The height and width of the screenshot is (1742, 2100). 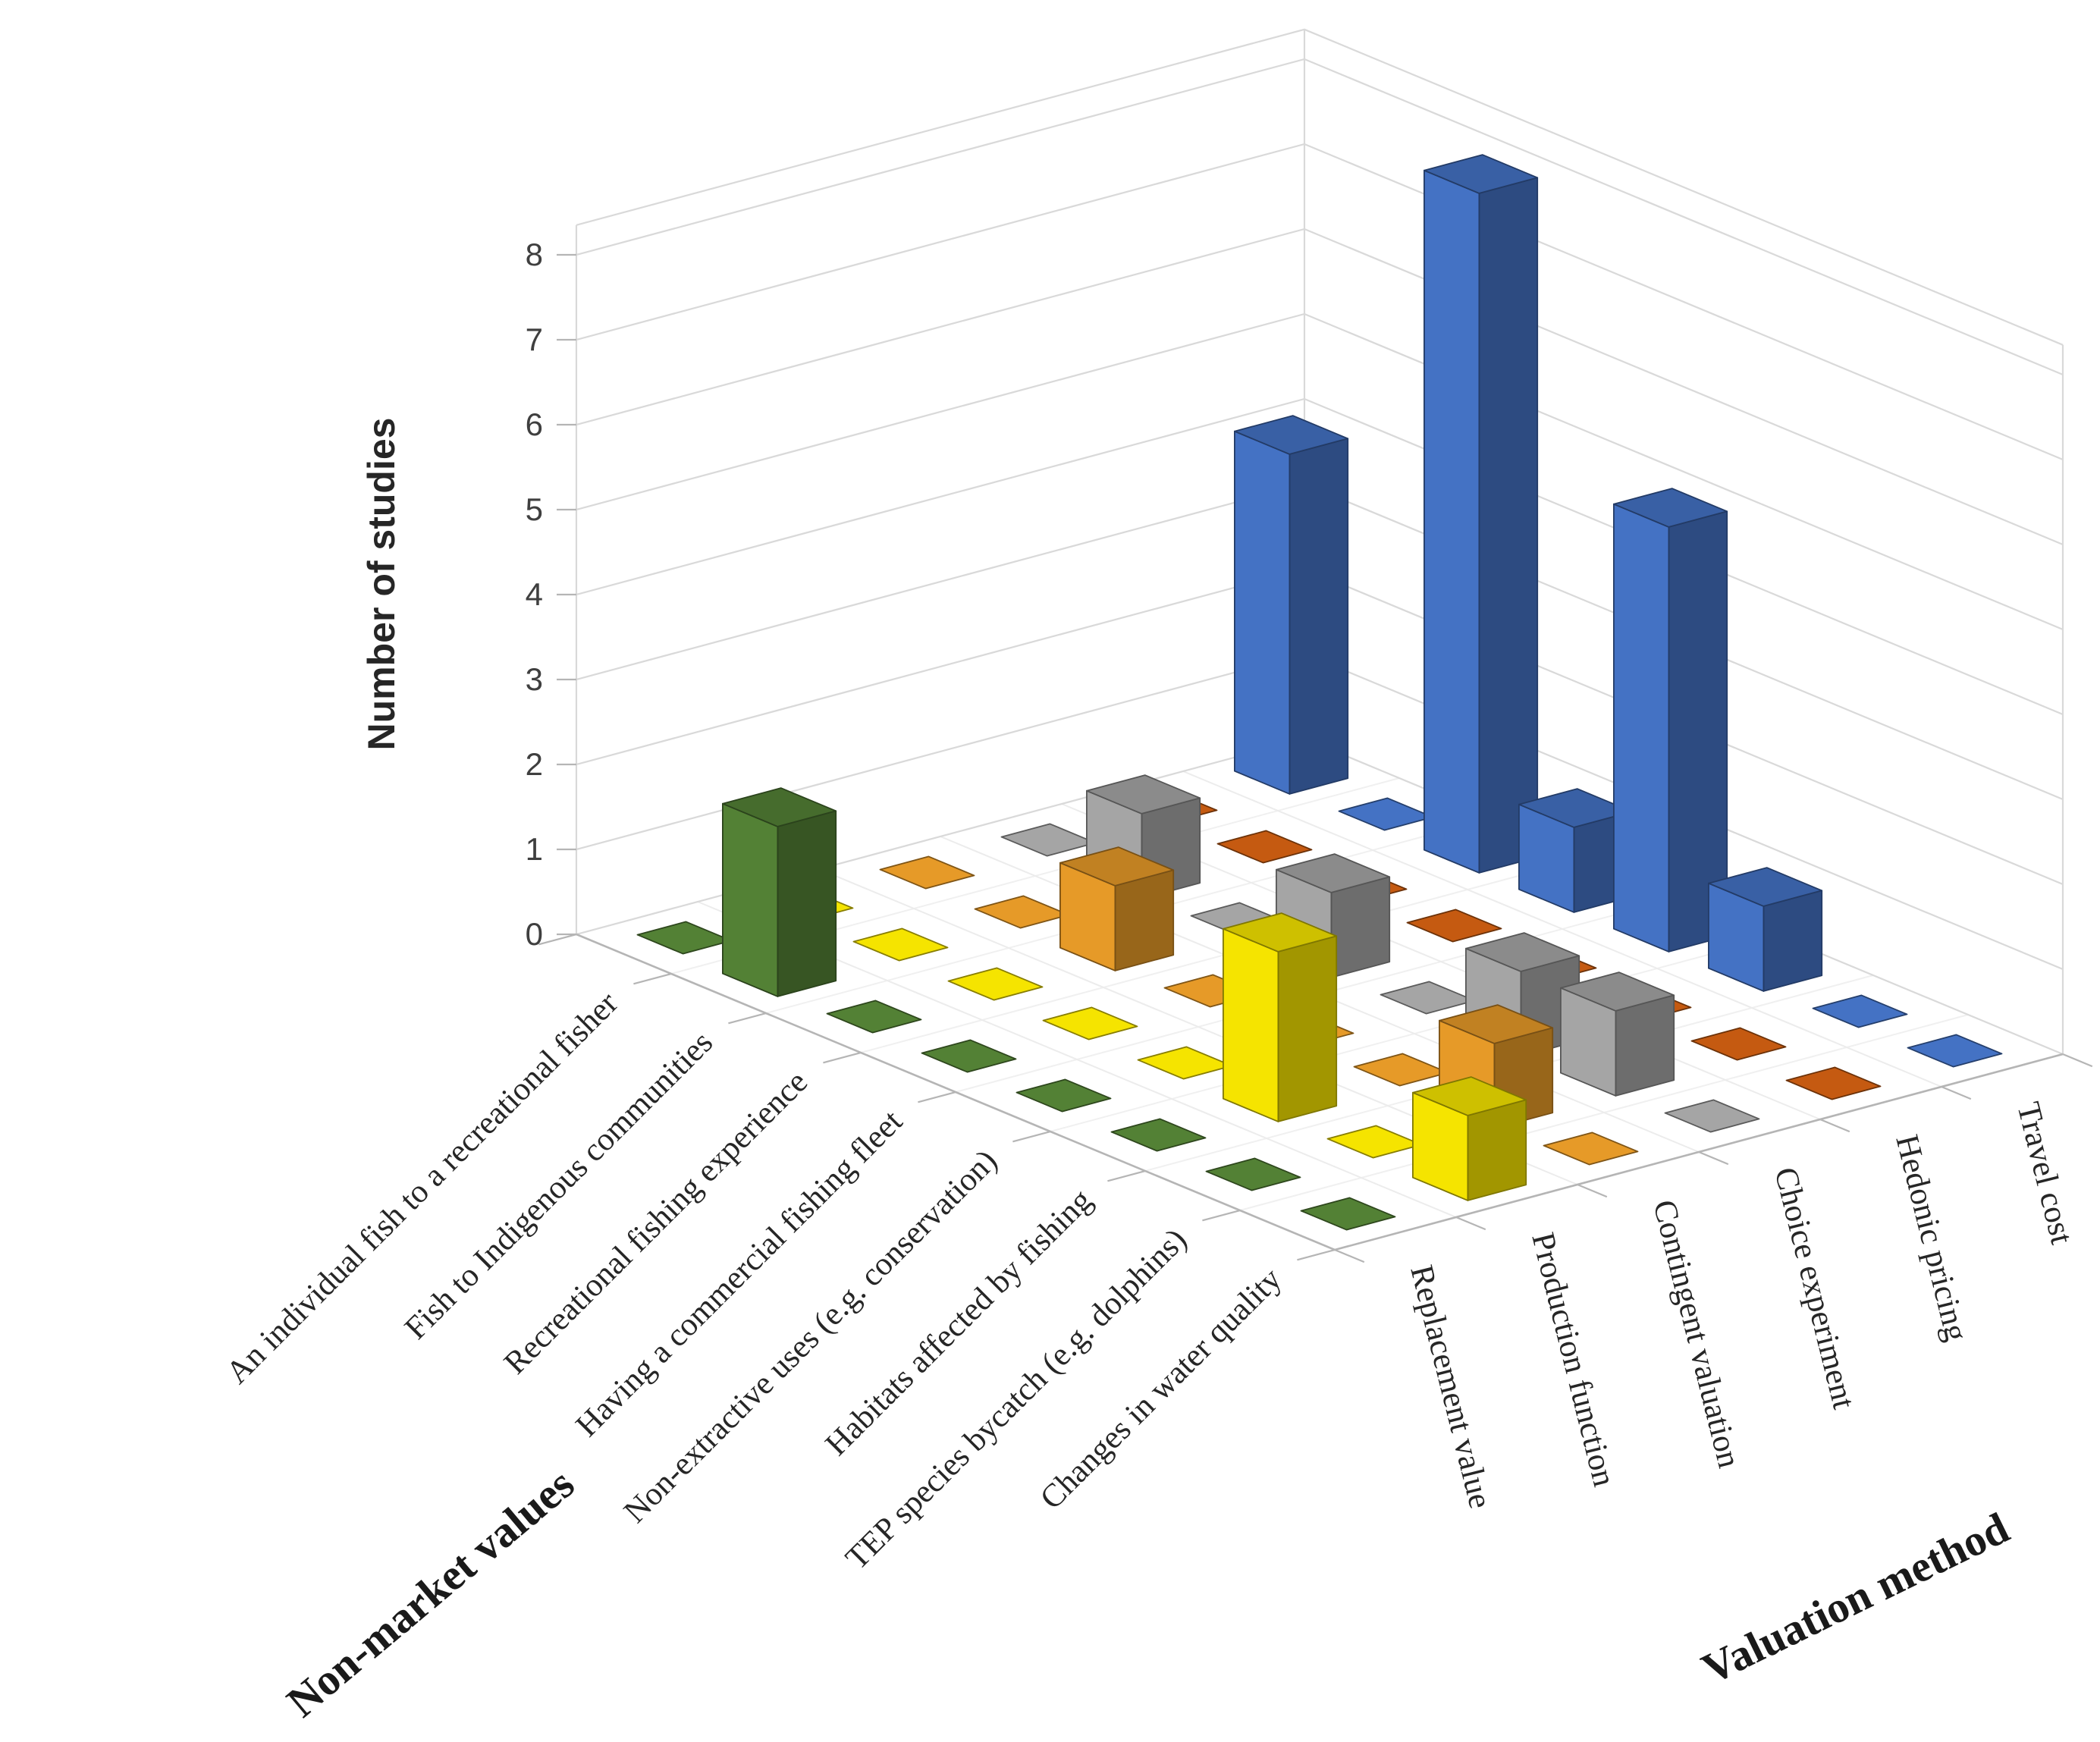 What do you see at coordinates (534, 339) in the screenshot?
I see `y-tick-label: 7` at bounding box center [534, 339].